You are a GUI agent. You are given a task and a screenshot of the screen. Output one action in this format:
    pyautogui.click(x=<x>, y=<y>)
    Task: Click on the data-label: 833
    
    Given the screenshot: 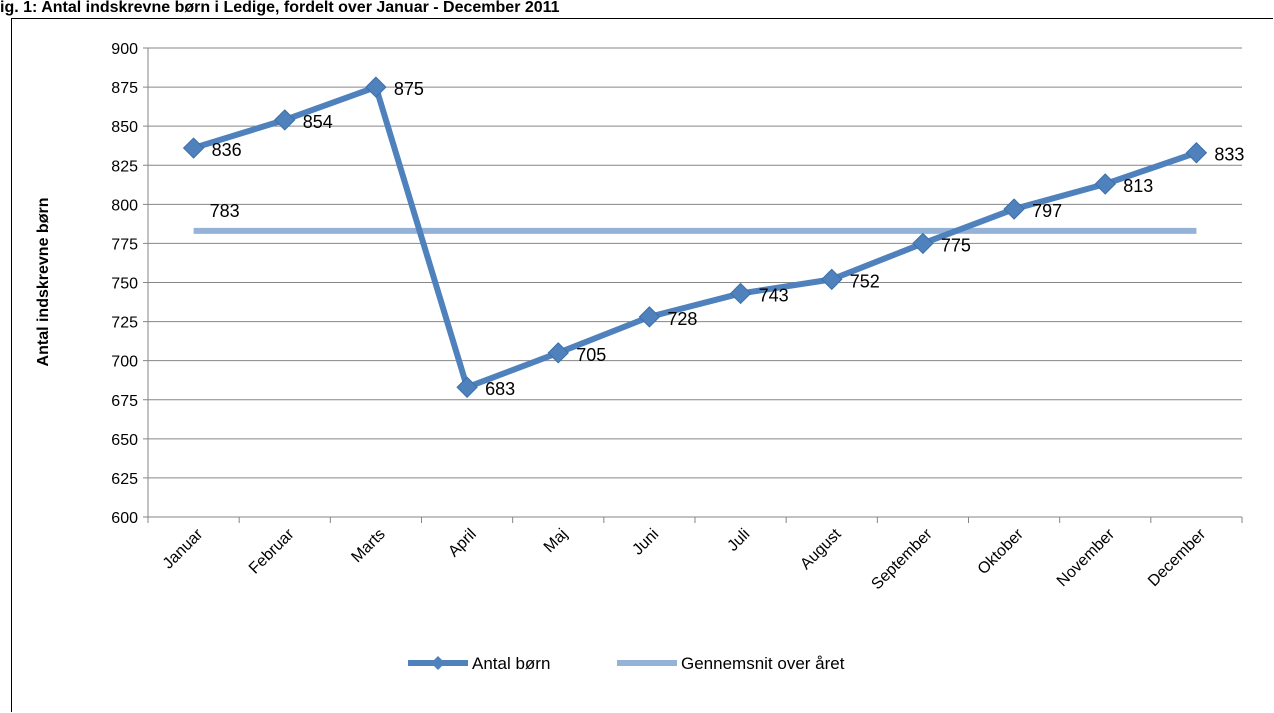 What is the action you would take?
    pyautogui.click(x=1229, y=155)
    